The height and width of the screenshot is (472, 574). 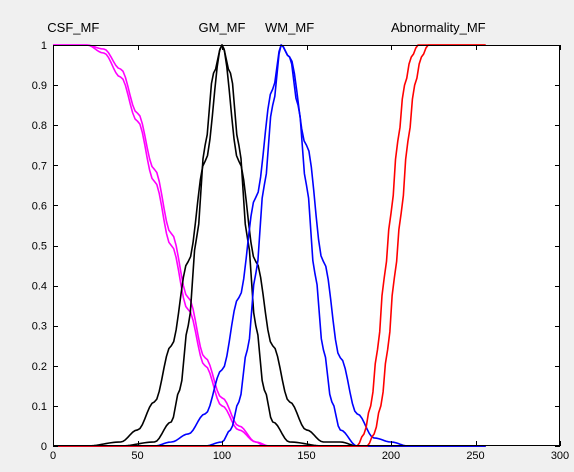 What do you see at coordinates (39, 206) in the screenshot?
I see `y-tick-label: 0.6` at bounding box center [39, 206].